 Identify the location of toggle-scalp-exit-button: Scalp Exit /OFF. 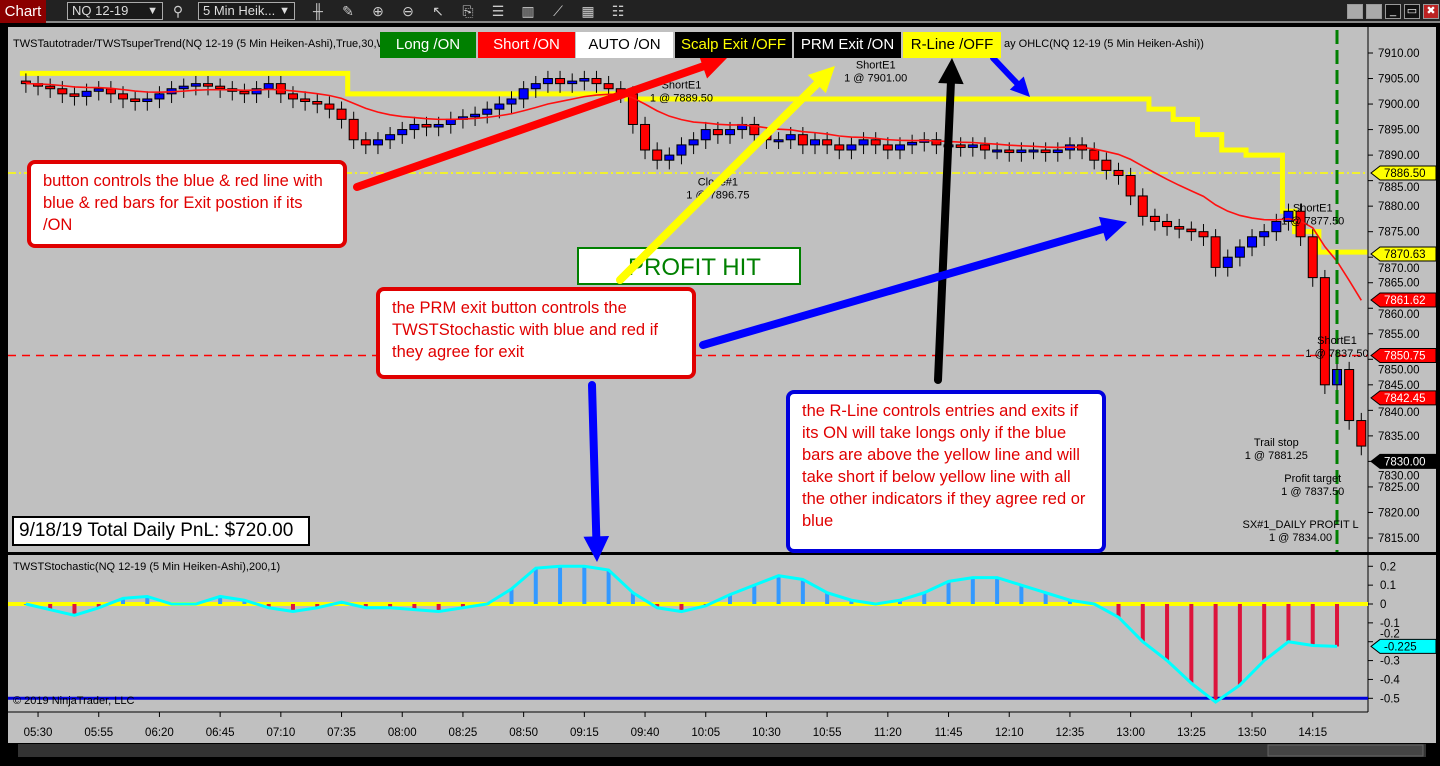
(733, 45).